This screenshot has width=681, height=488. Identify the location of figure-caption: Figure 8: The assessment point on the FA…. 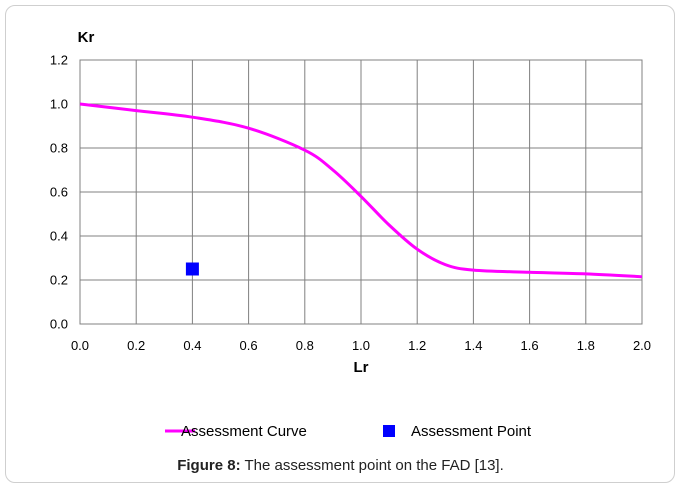
(340, 465).